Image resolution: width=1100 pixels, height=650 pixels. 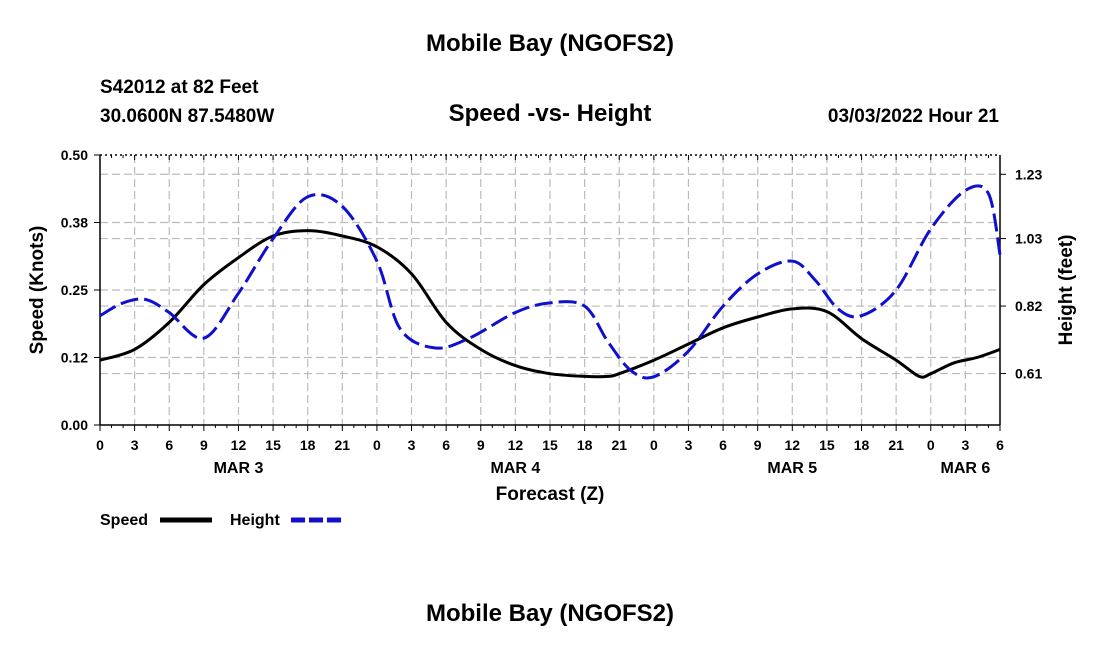 What do you see at coordinates (1066, 290) in the screenshot?
I see `y-axis-label-right: Height (feet)` at bounding box center [1066, 290].